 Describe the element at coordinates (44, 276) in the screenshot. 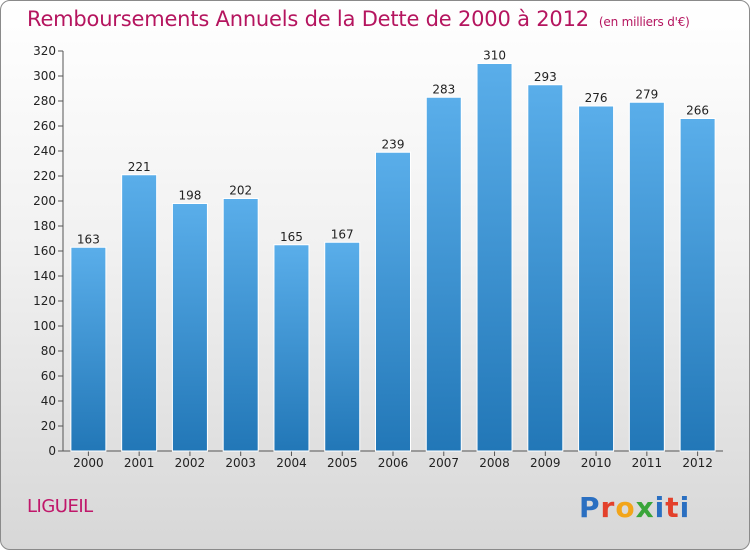

I see `y-tick-label: 140` at that location.